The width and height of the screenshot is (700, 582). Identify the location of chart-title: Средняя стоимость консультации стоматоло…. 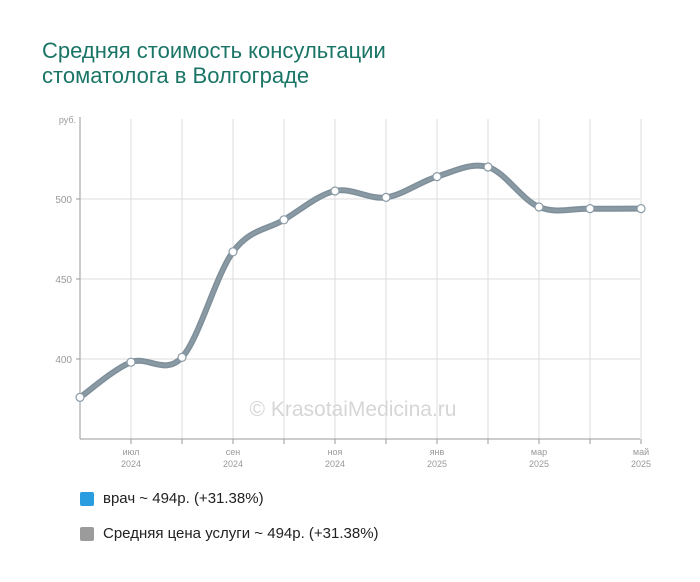
(322, 63).